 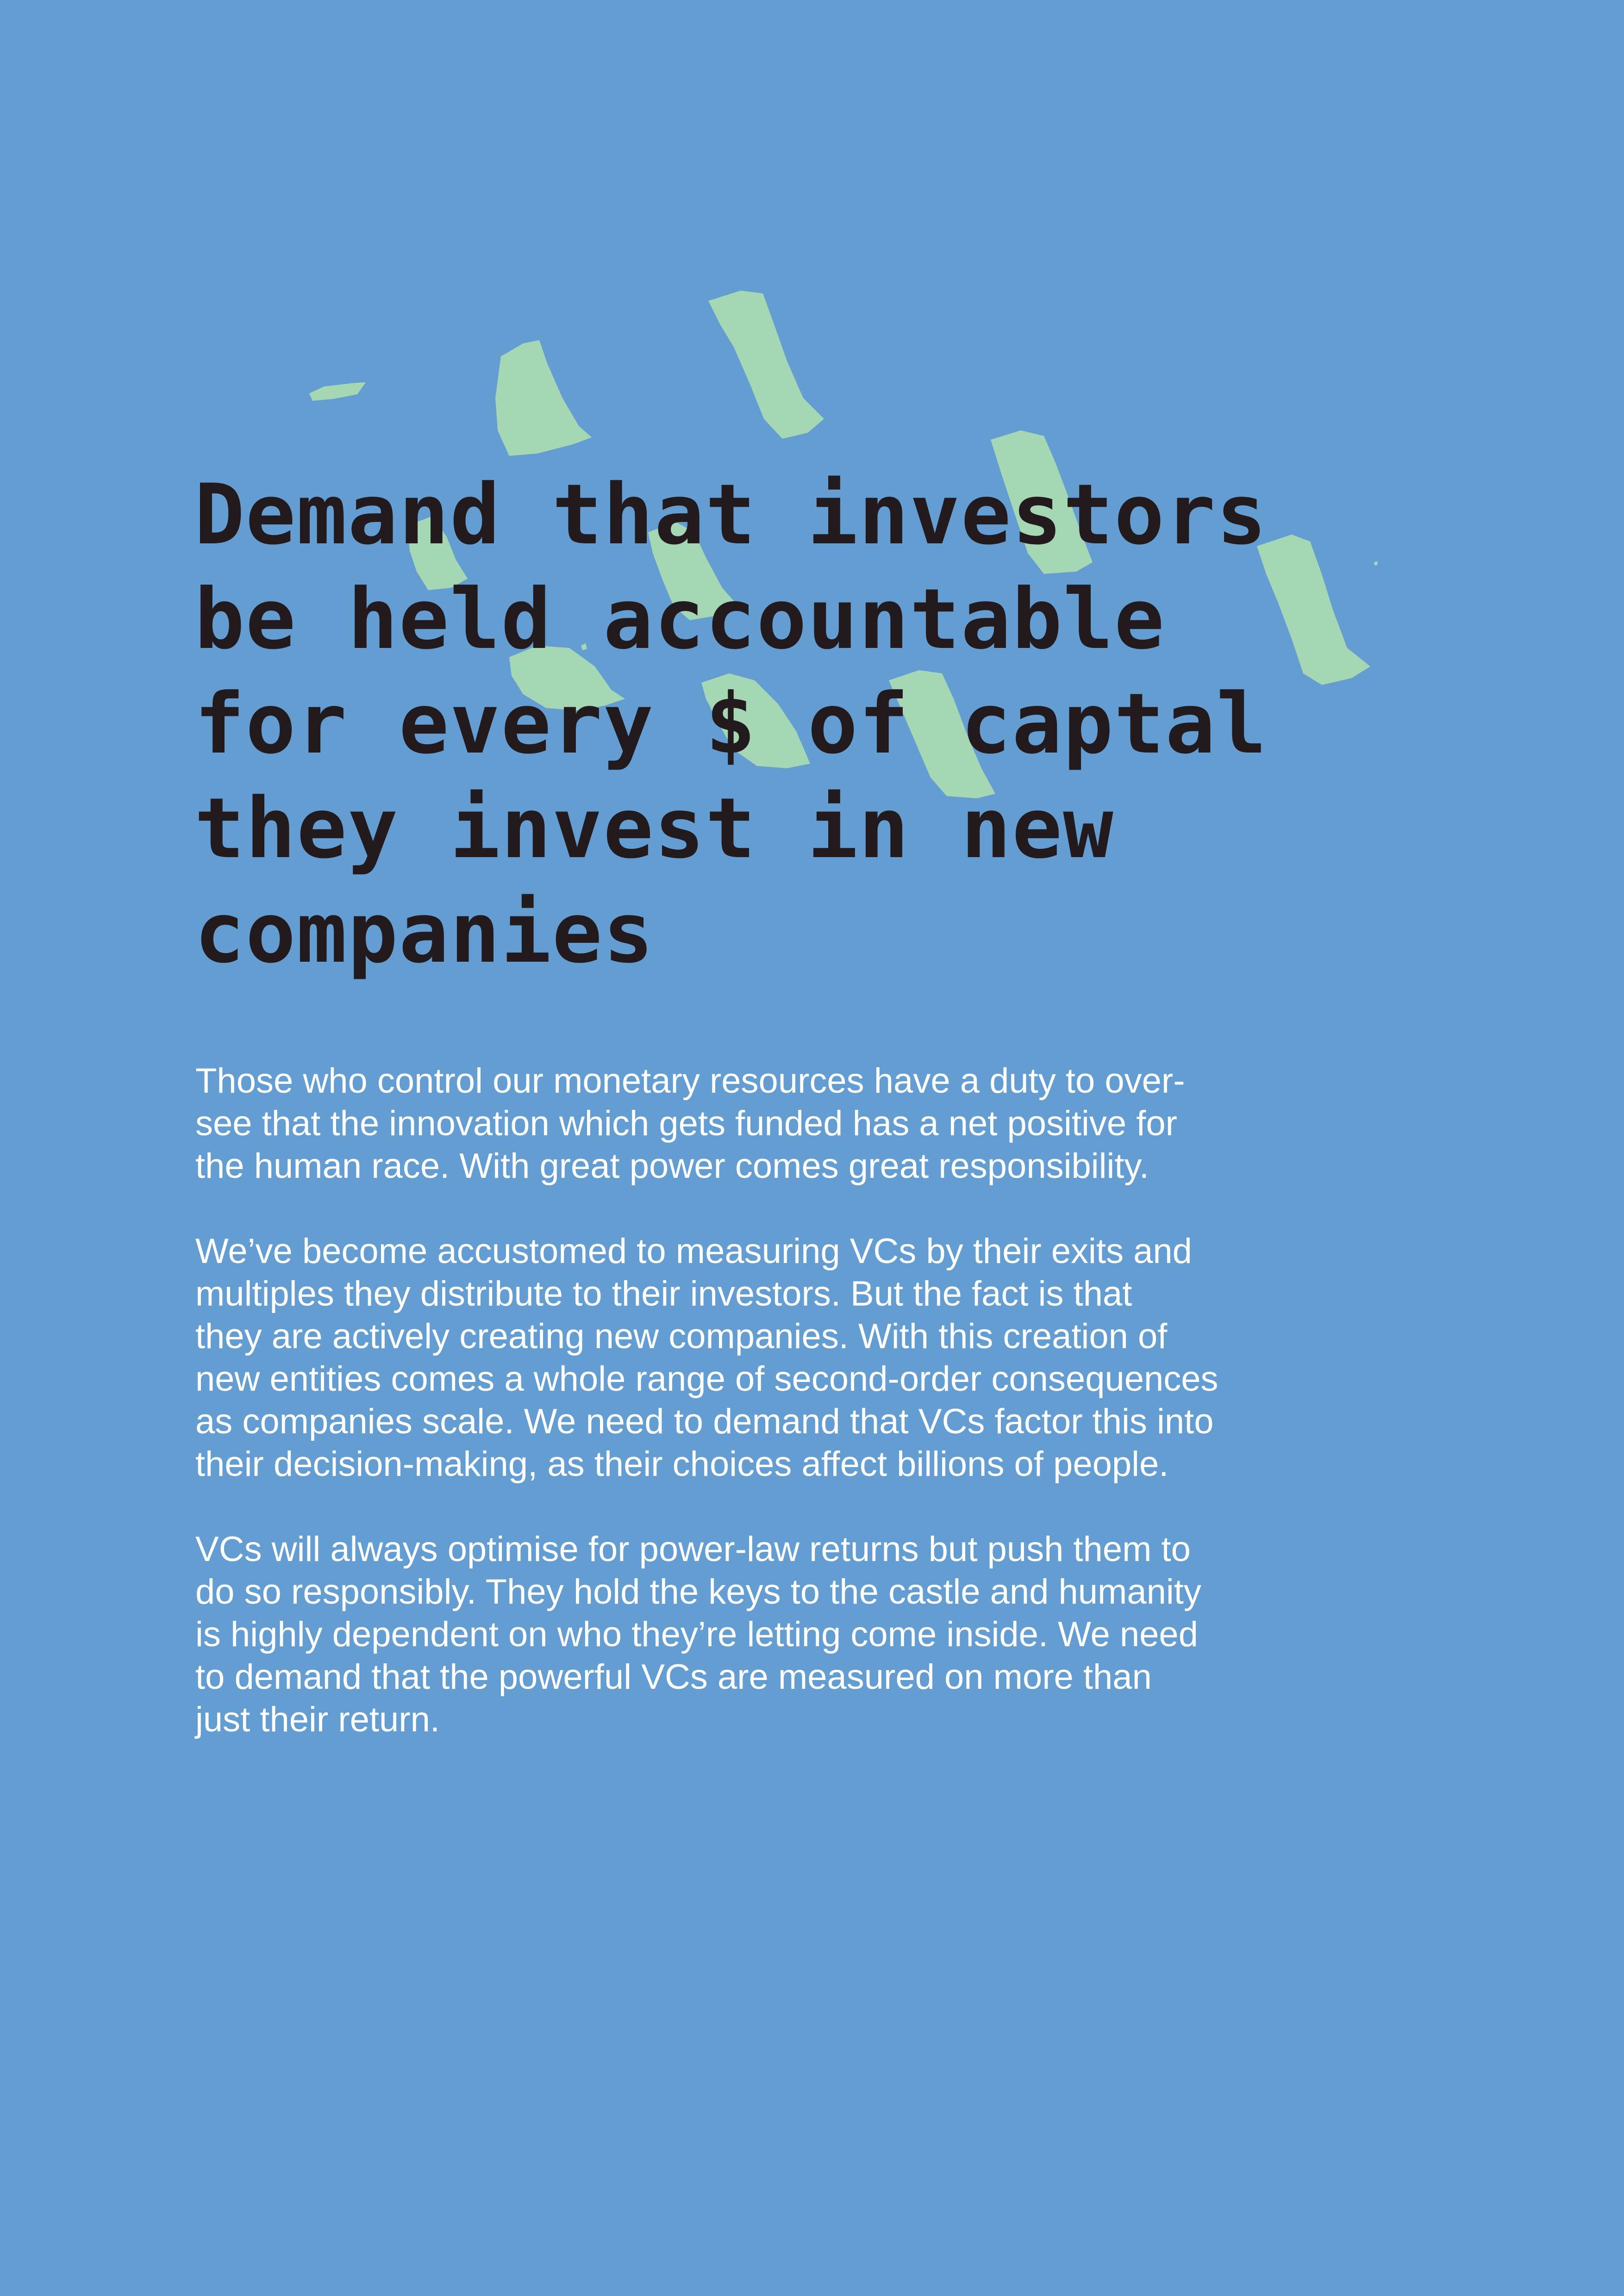 I want to click on headline-line: be held accountable, so click(x=680, y=619).